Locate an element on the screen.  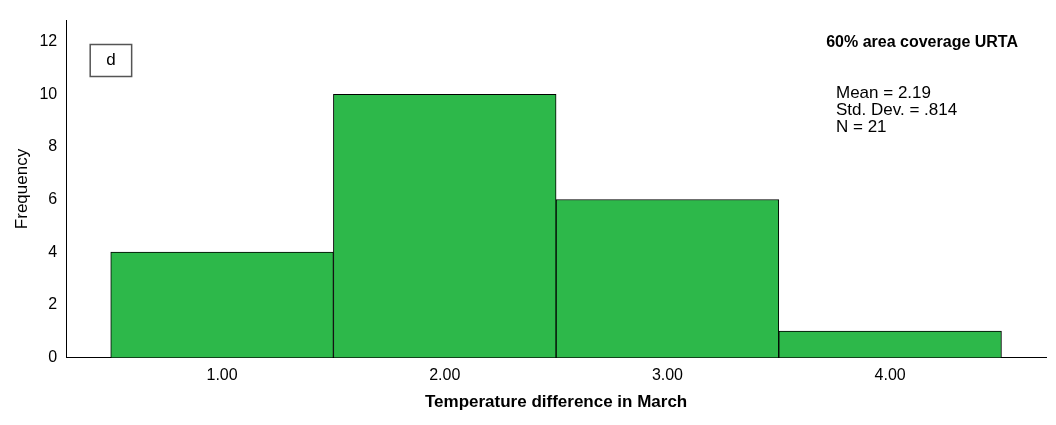
annotation: d is located at coordinates (111, 59).